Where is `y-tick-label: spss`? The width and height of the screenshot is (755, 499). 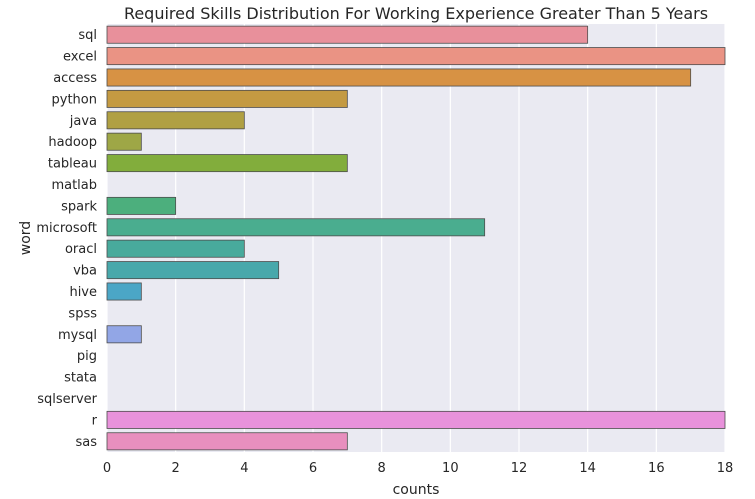 y-tick-label: spss is located at coordinates (82, 313).